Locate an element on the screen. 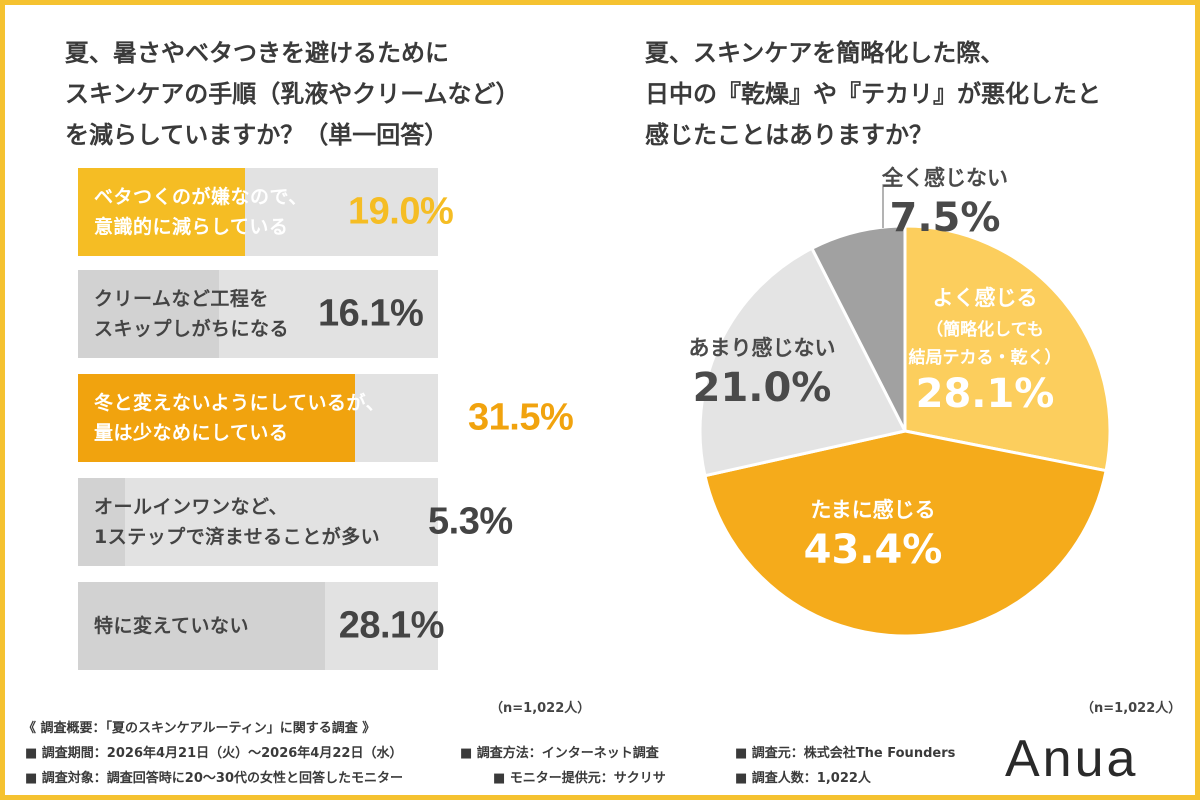 The width and height of the screenshot is (1200, 800). bar-row: クリームなど工程を スキップしがちになる 16.1% is located at coordinates (348, 314).